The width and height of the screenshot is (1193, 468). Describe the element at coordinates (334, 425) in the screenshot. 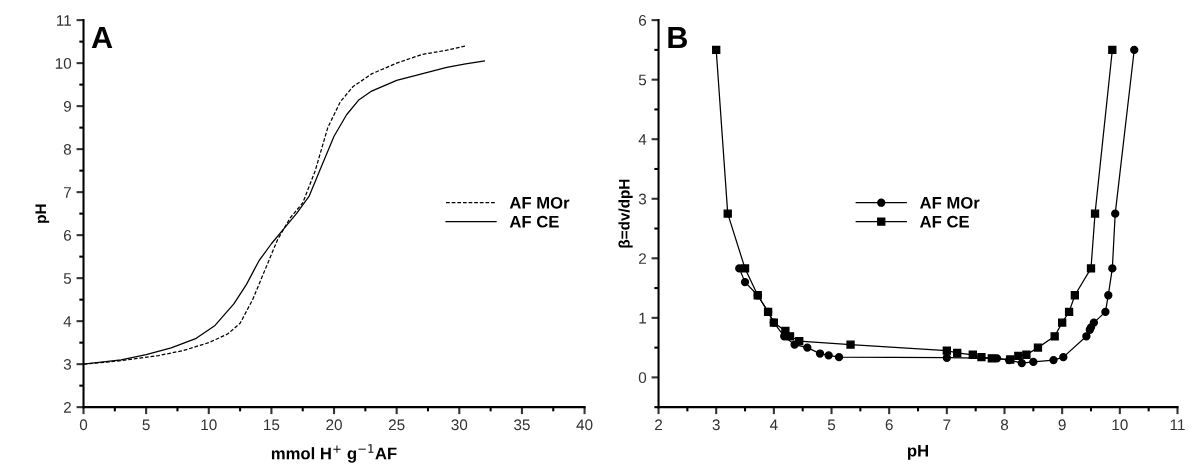

I see `x-tick-label: 20` at that location.